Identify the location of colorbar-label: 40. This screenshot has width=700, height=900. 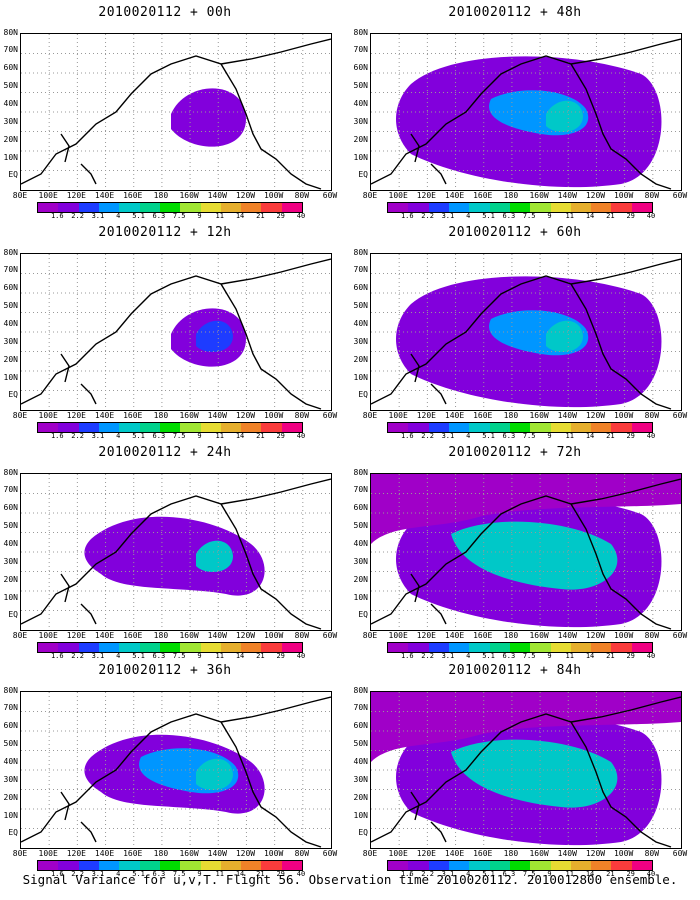
(651, 874).